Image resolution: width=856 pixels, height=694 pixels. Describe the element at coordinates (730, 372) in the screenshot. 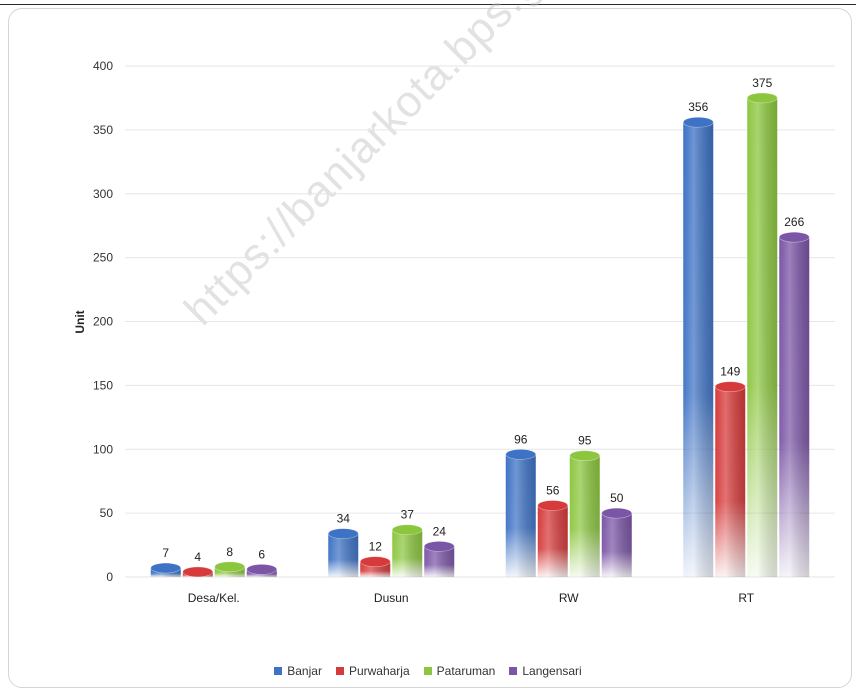

I see `data-label: 149` at that location.